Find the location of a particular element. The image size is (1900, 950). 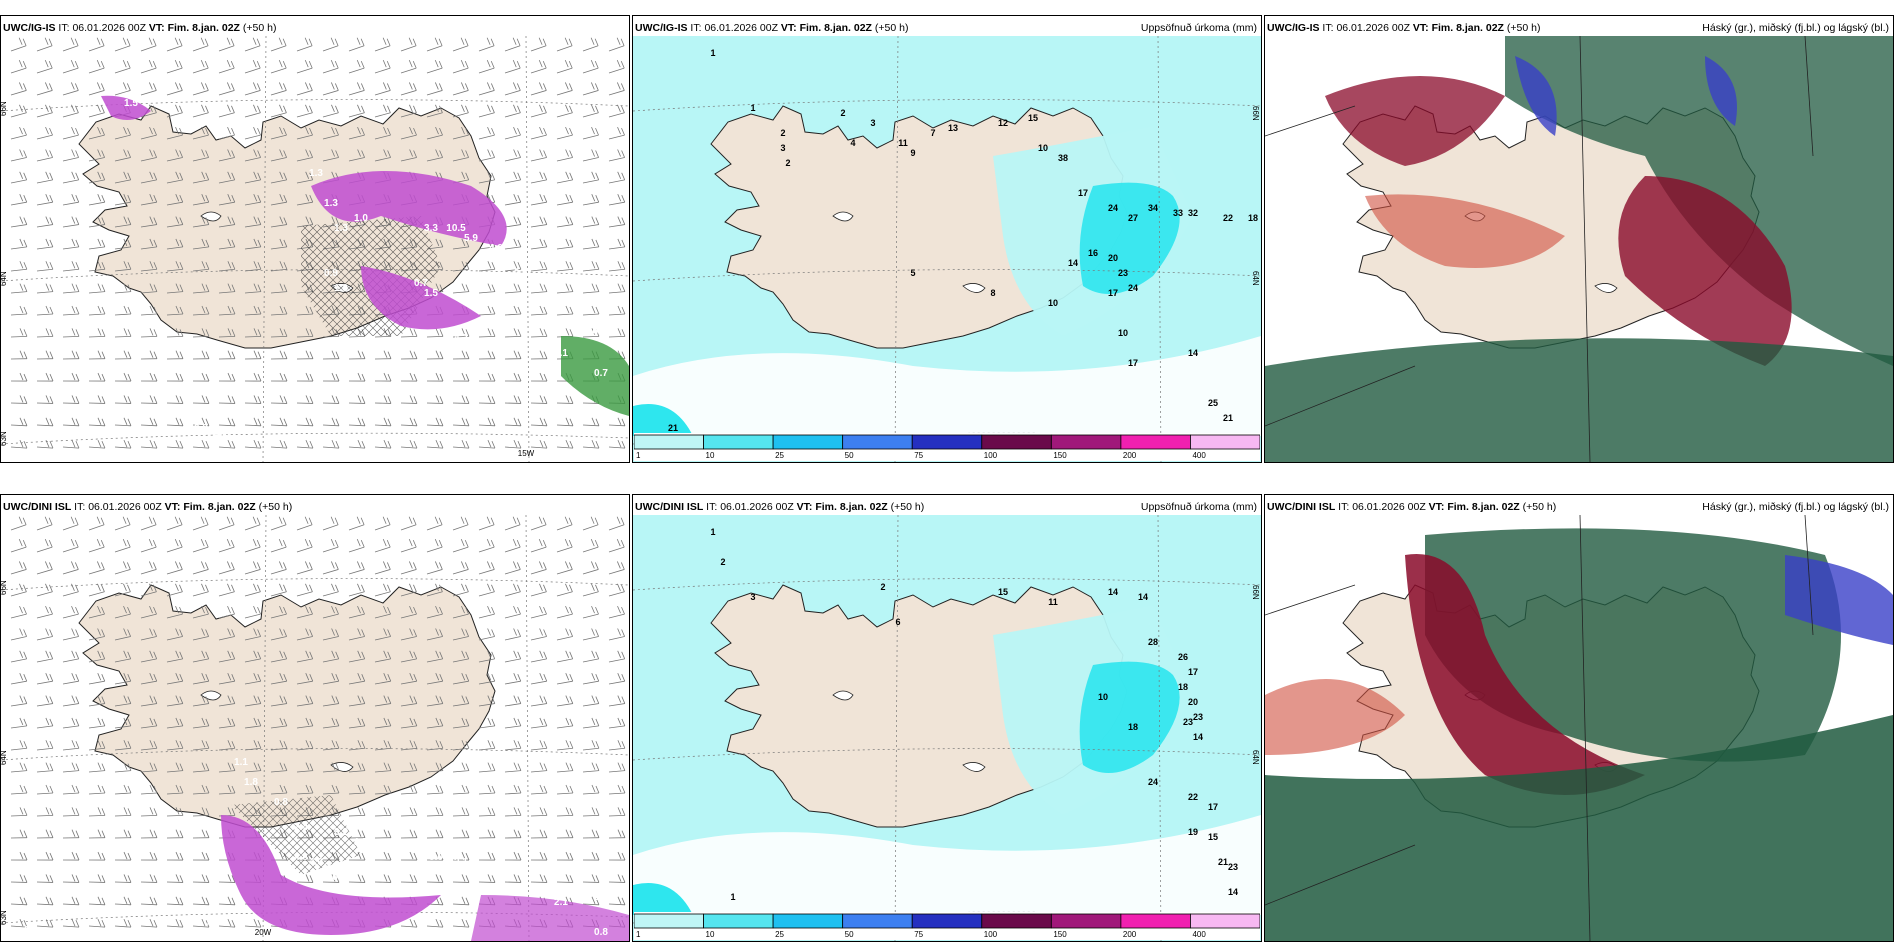

accum-value: 25 is located at coordinates (1213, 403).